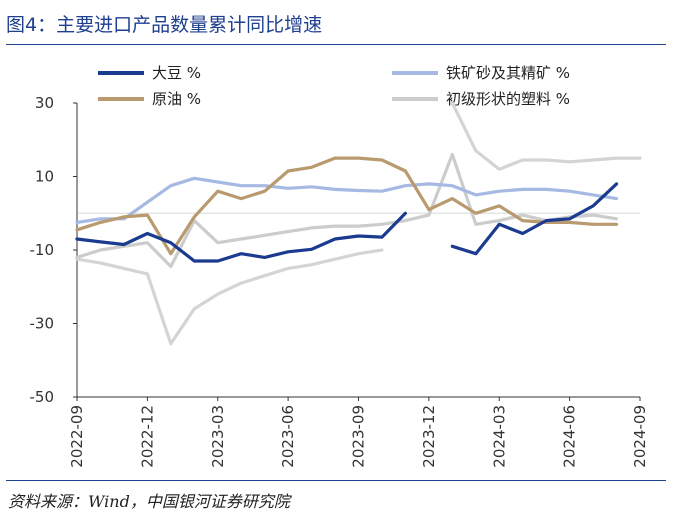 This screenshot has width=680, height=522. I want to click on y-tick-label: 30, so click(44, 103).